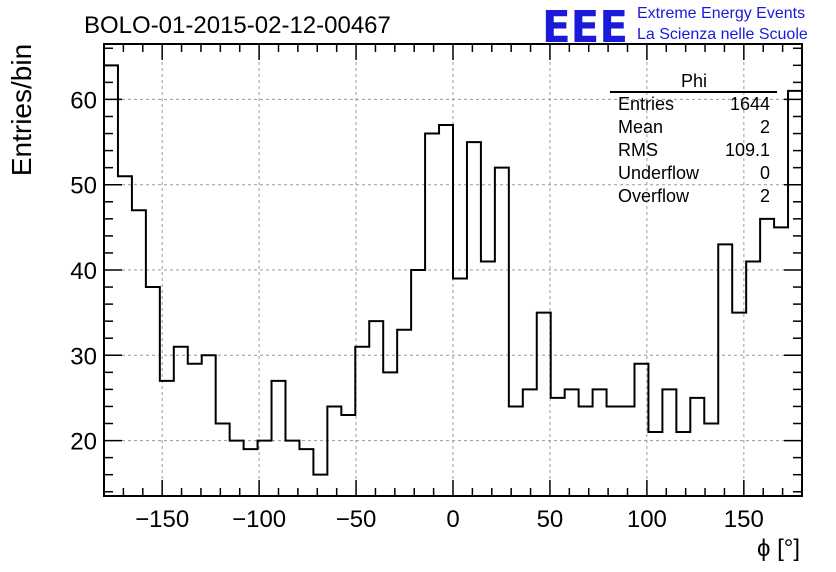 This screenshot has height=572, width=836. I want to click on x-tick-label: −100, so click(259, 519).